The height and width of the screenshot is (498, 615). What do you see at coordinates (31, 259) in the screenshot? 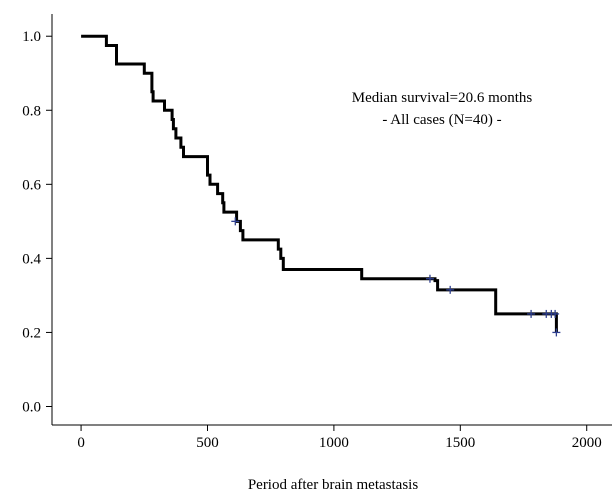
I see `y-tick-label: 0.4` at bounding box center [31, 259].